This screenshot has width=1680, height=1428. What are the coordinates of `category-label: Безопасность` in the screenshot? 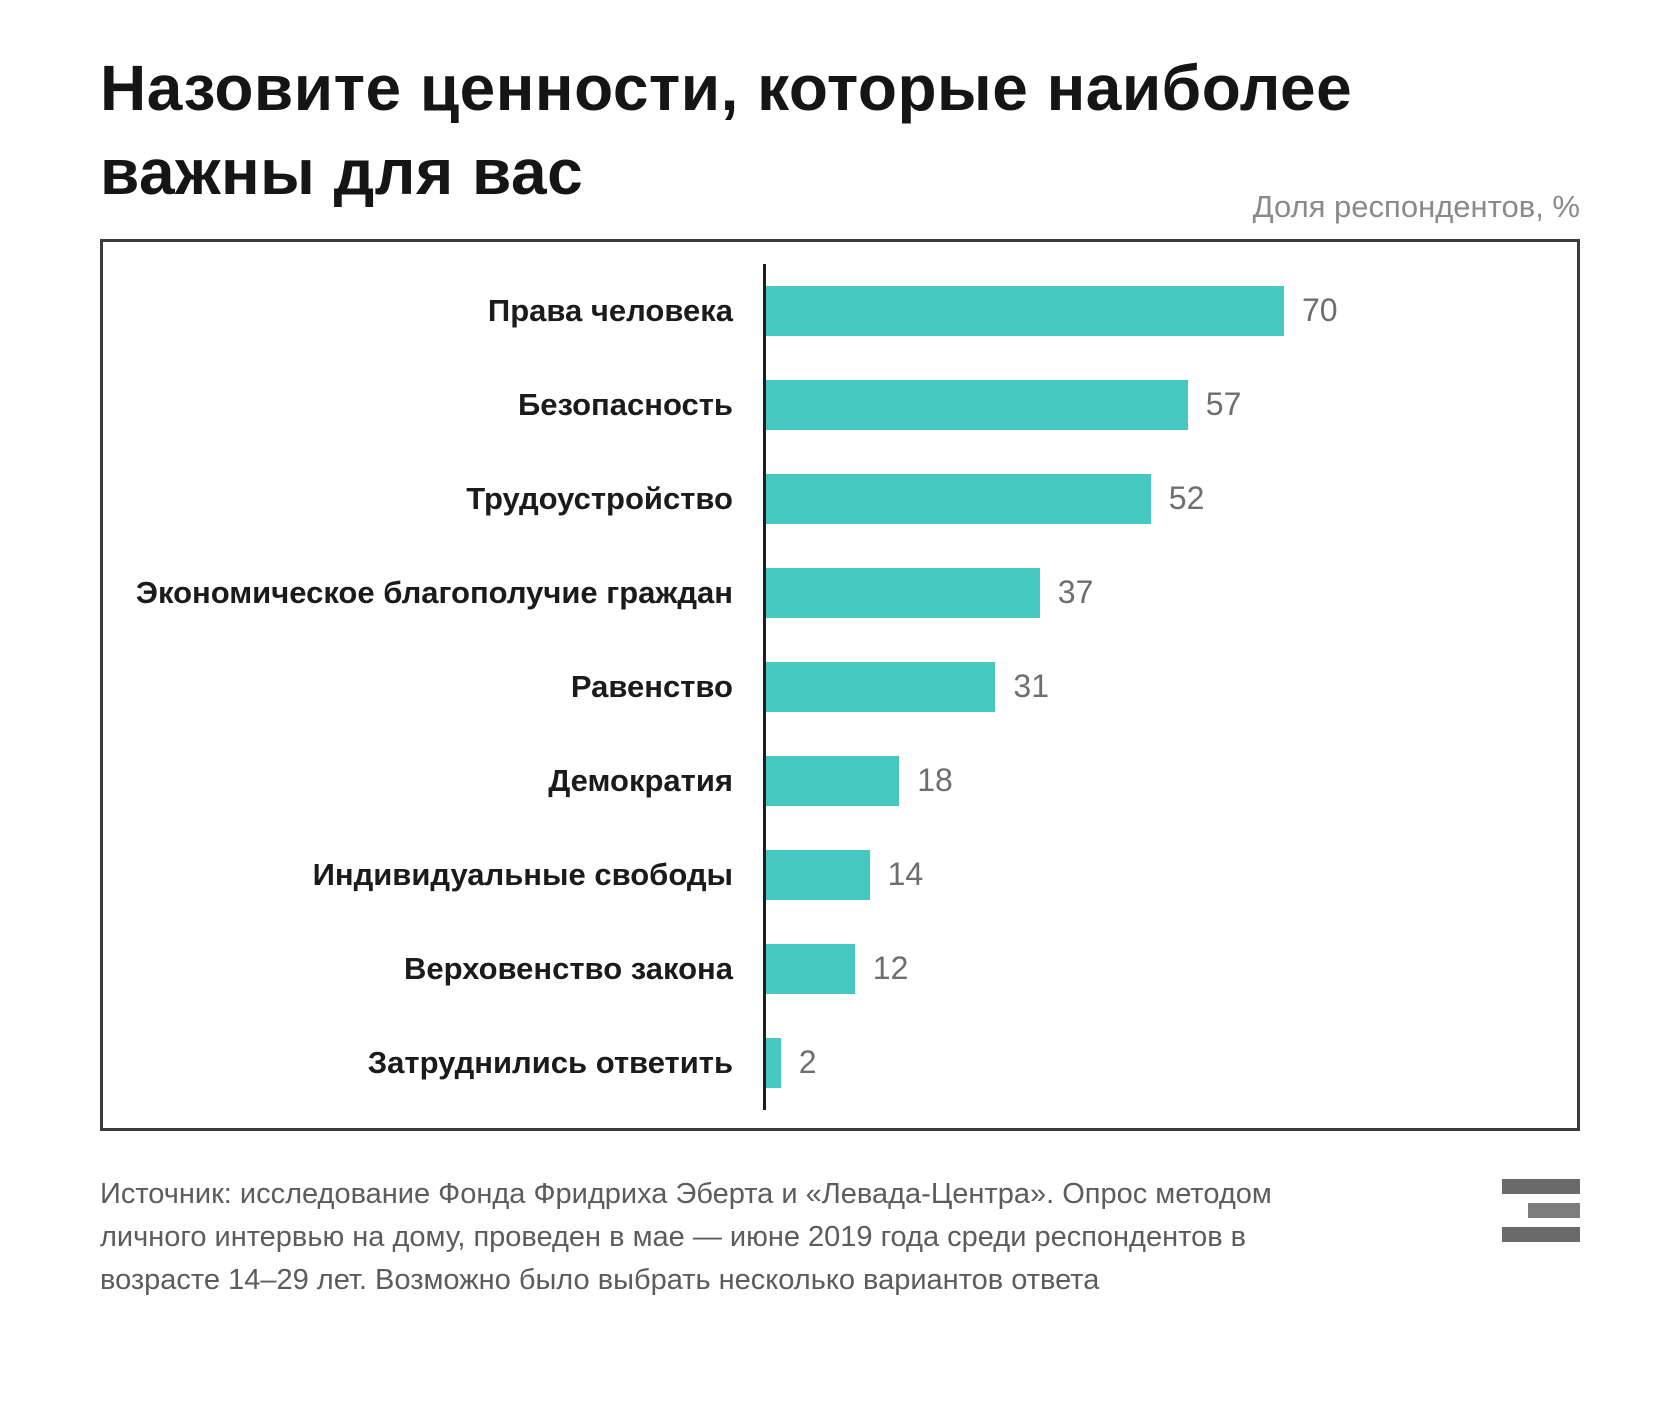 It's located at (625, 404).